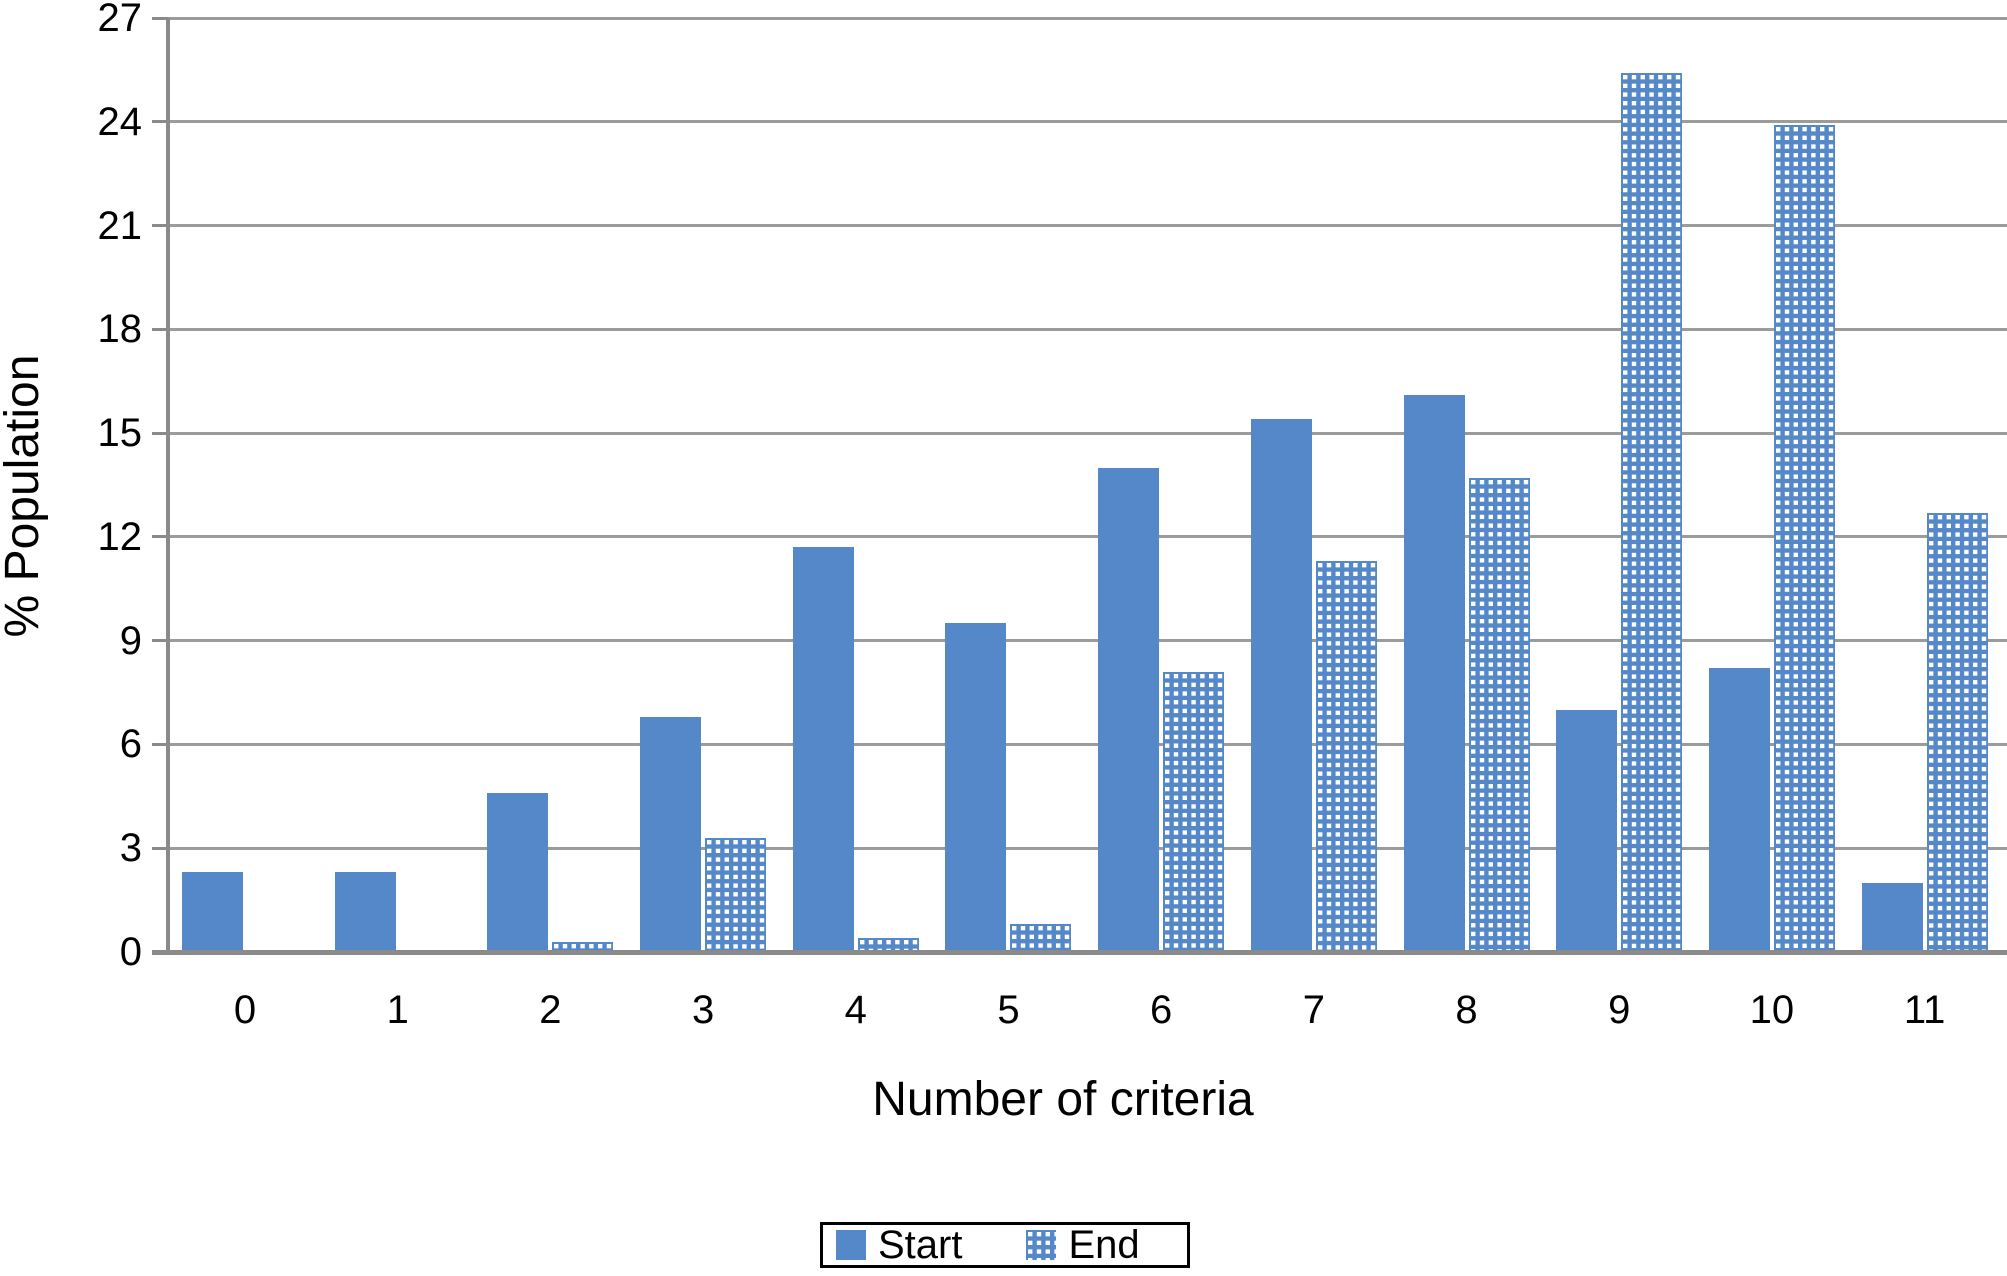  I want to click on y-tick-label-18: 18, so click(120, 329).